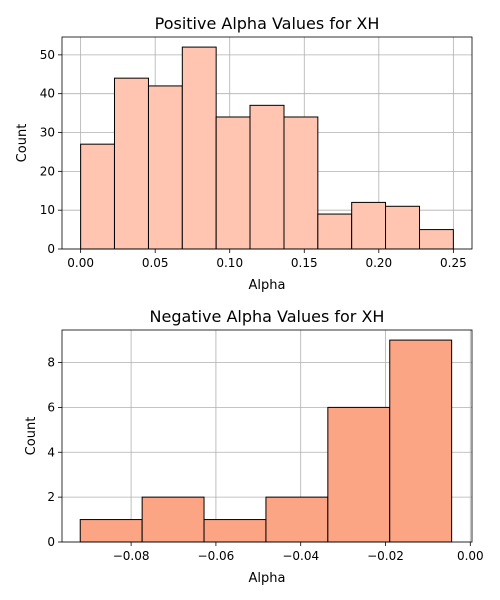 The image size is (500, 600). What do you see at coordinates (47, 210) in the screenshot?
I see `y-tick-label: 10` at bounding box center [47, 210].